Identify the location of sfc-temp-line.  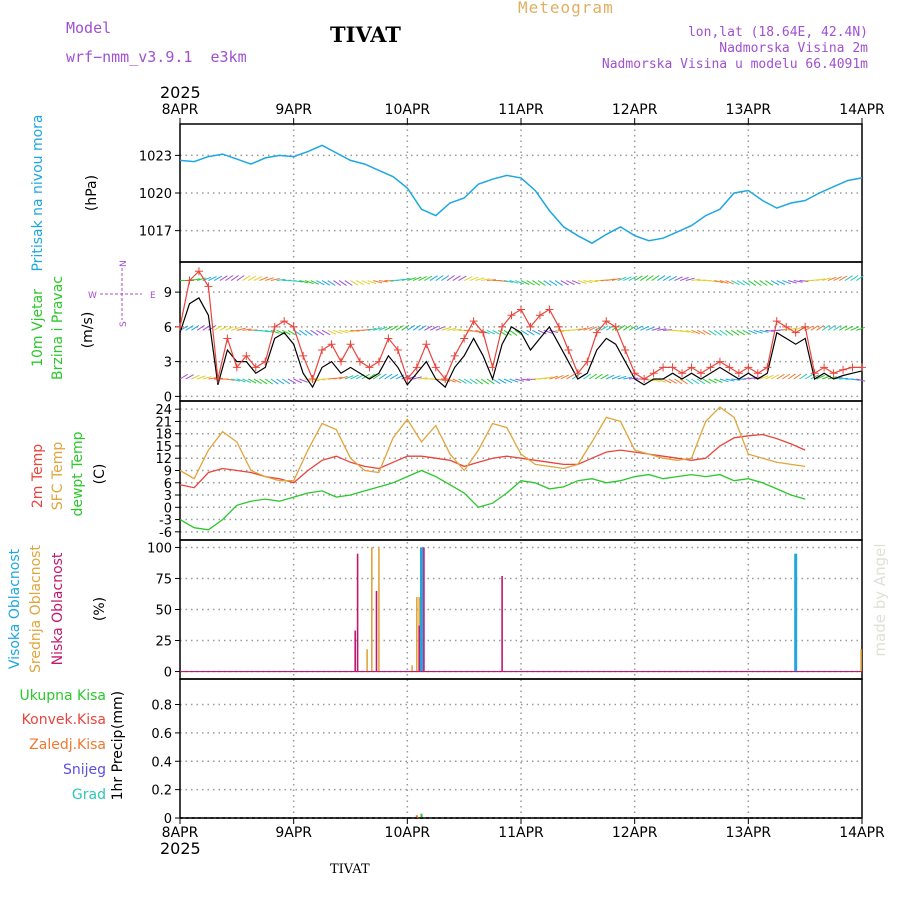
(492, 444).